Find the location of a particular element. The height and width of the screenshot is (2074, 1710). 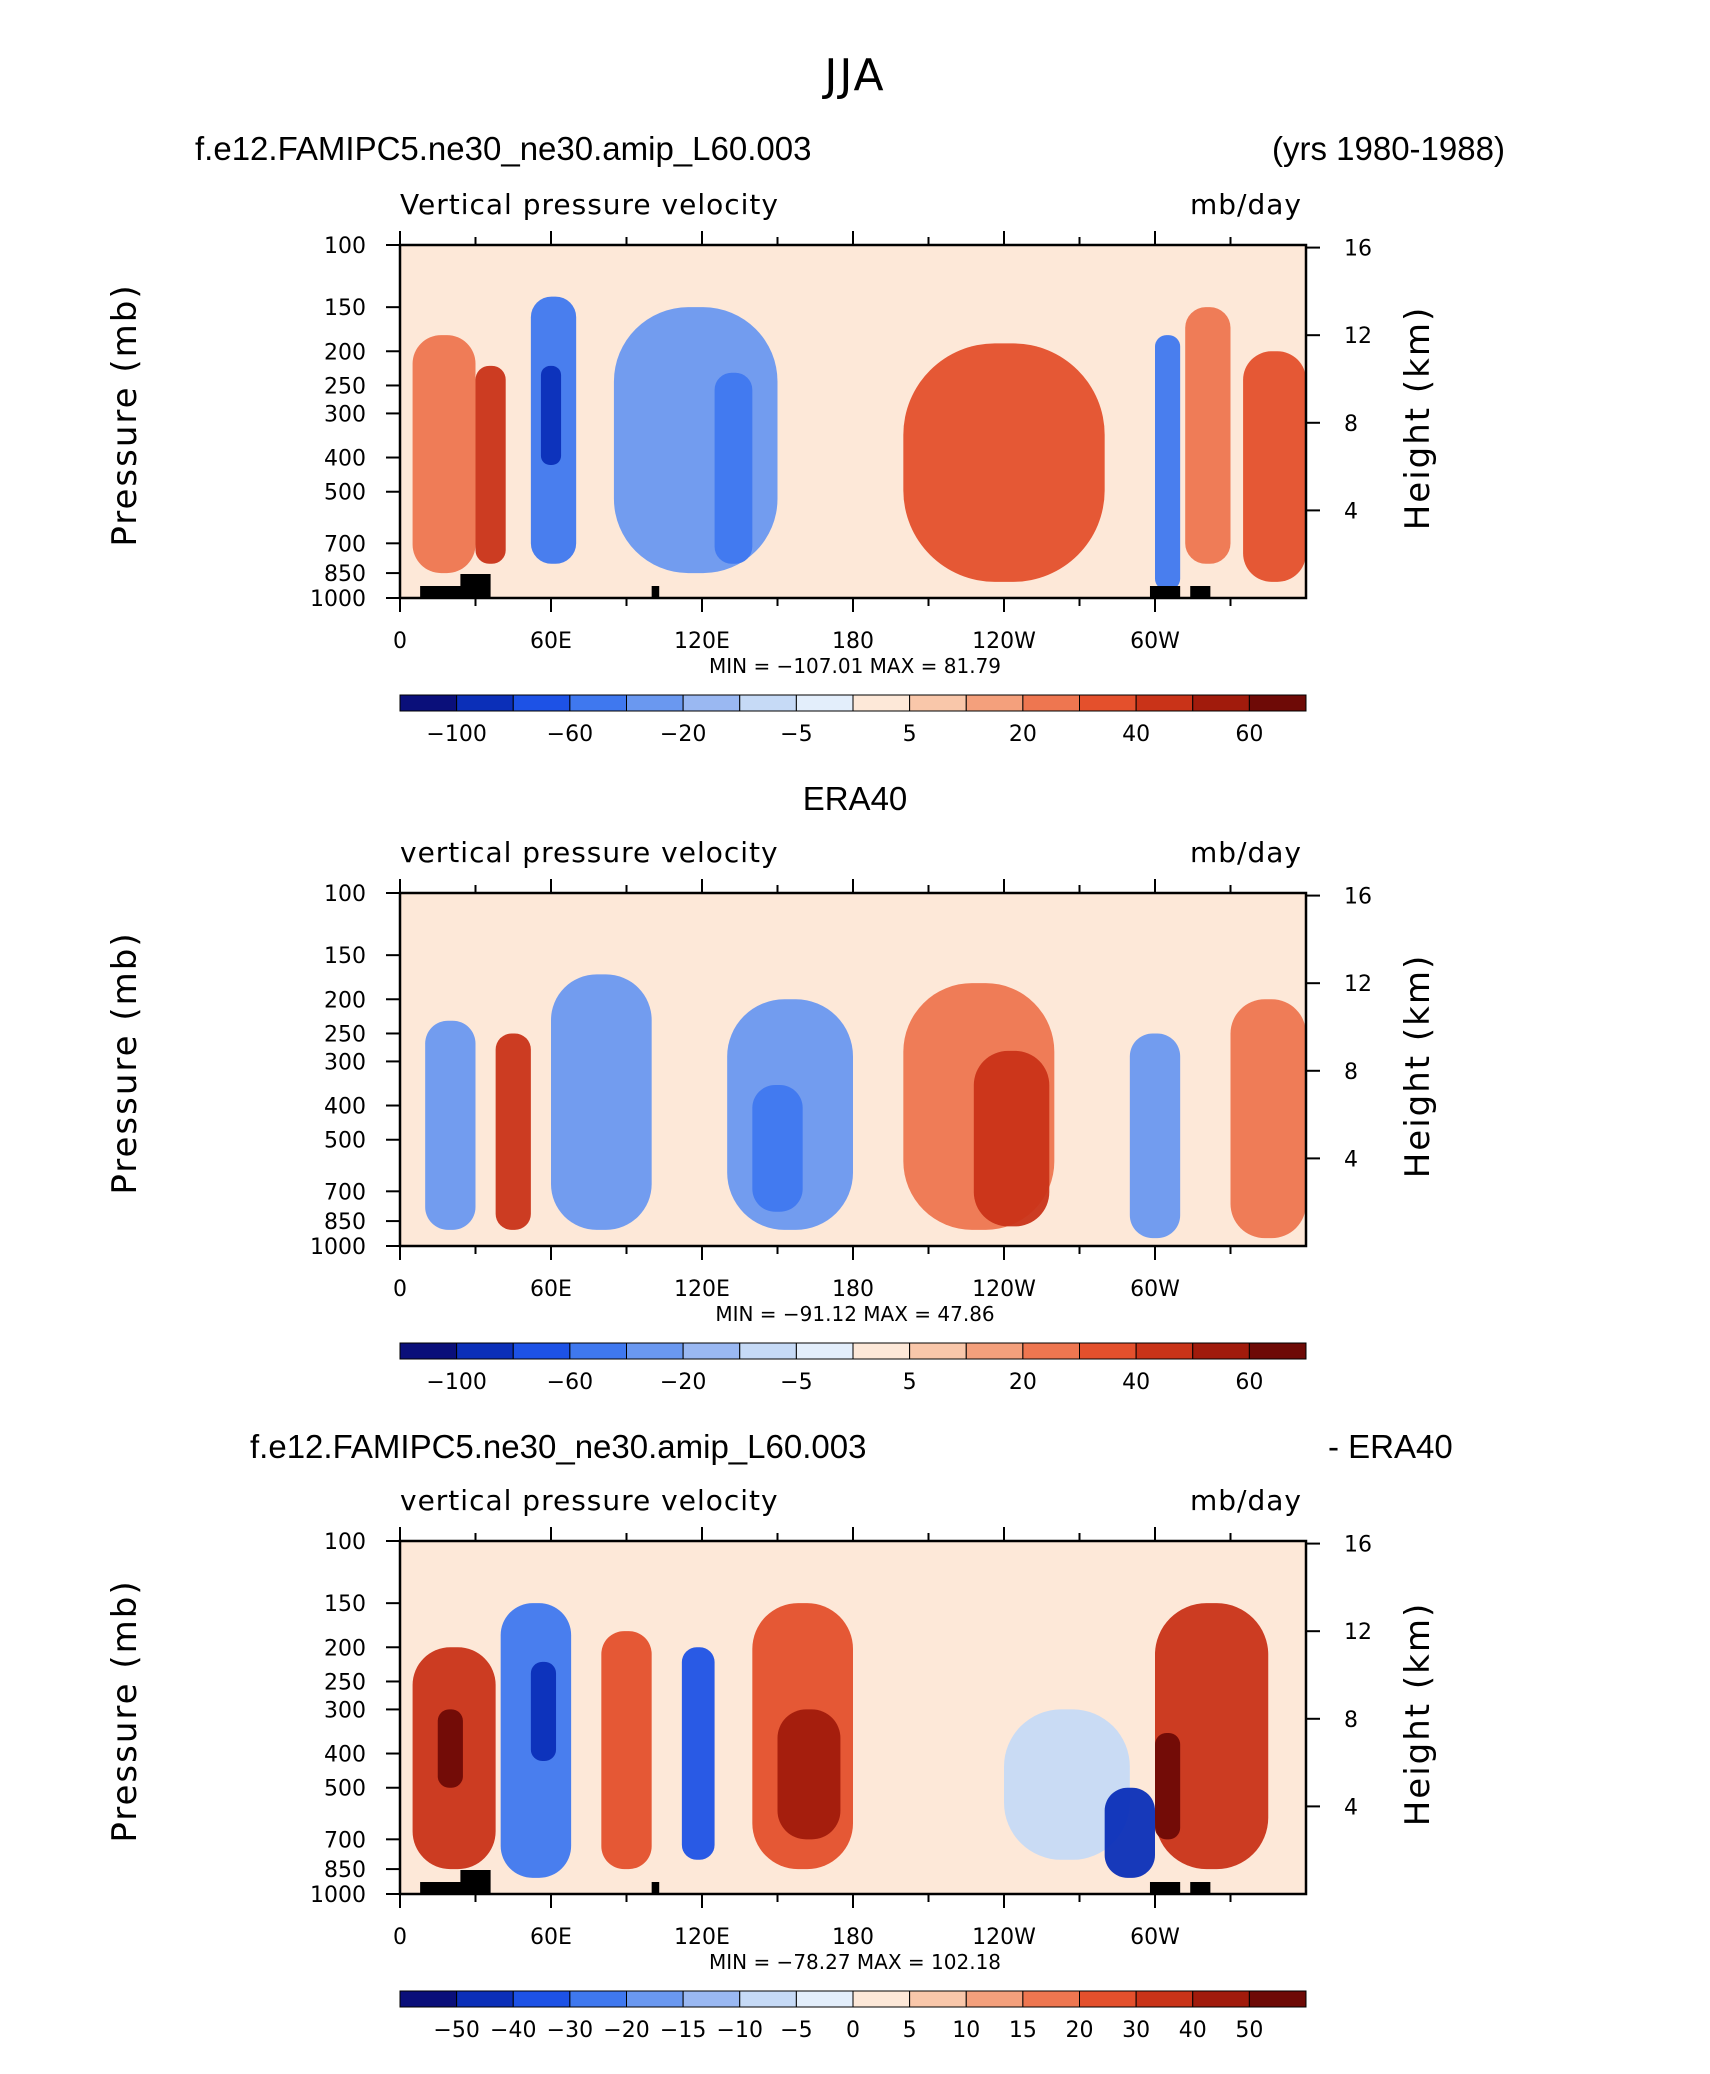

panel2-units: mb/day is located at coordinates (1246, 852).